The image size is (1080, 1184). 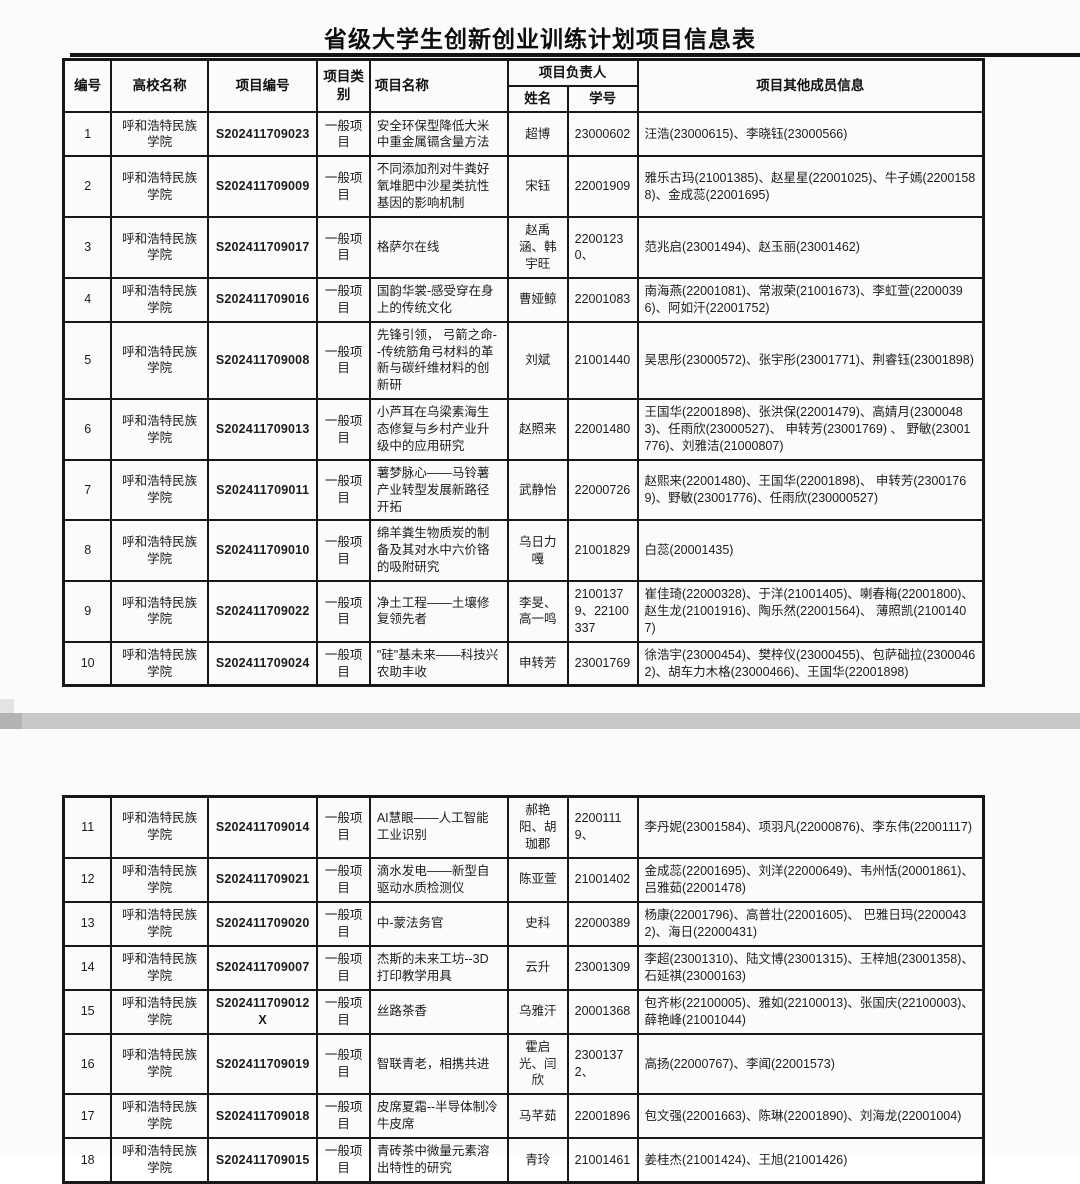 I want to click on title-underline-rule, so click(x=575, y=55).